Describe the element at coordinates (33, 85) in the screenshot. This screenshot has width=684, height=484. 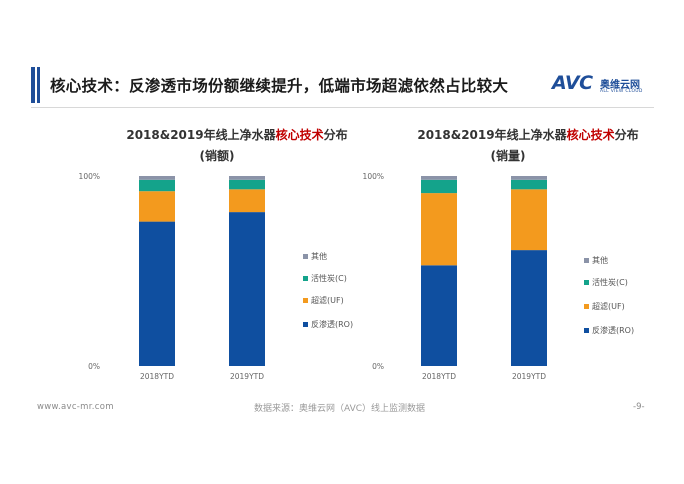
I see `title-accent-bar` at that location.